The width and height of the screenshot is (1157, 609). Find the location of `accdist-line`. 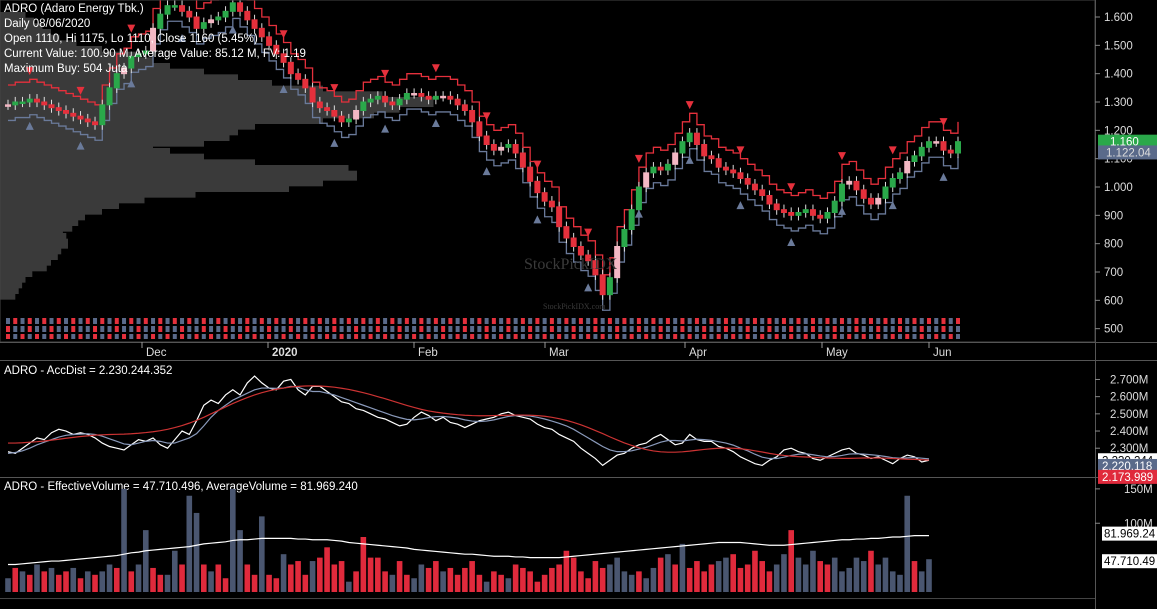

accdist-line is located at coordinates (468, 421).